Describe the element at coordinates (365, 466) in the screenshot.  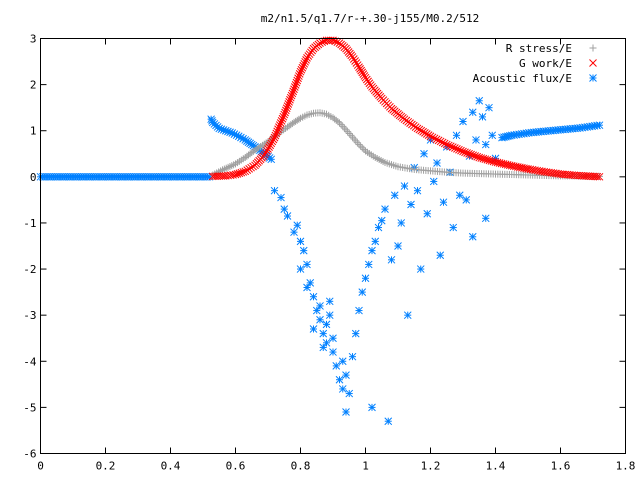
I see `x-tick-label: 1` at that location.